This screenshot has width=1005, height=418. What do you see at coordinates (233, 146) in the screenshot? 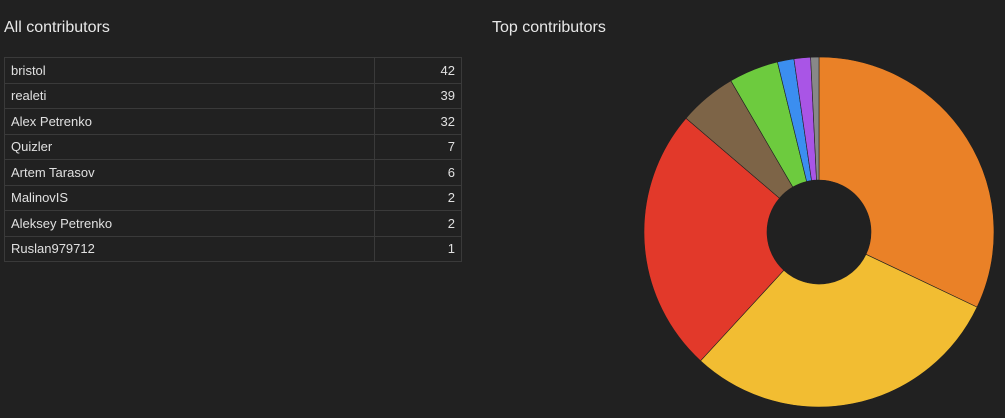
I see `table-row: Quizler 7` at bounding box center [233, 146].